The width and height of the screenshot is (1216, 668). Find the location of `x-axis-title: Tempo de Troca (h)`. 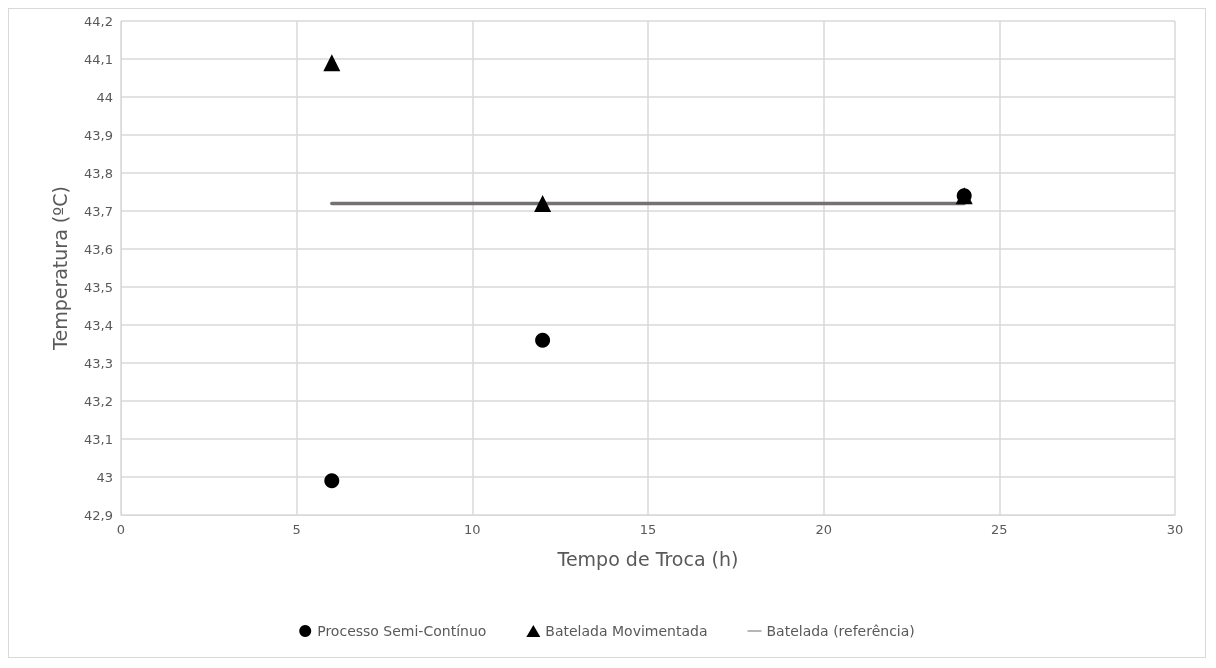

x-axis-title: Tempo de Troca (h) is located at coordinates (647, 558).